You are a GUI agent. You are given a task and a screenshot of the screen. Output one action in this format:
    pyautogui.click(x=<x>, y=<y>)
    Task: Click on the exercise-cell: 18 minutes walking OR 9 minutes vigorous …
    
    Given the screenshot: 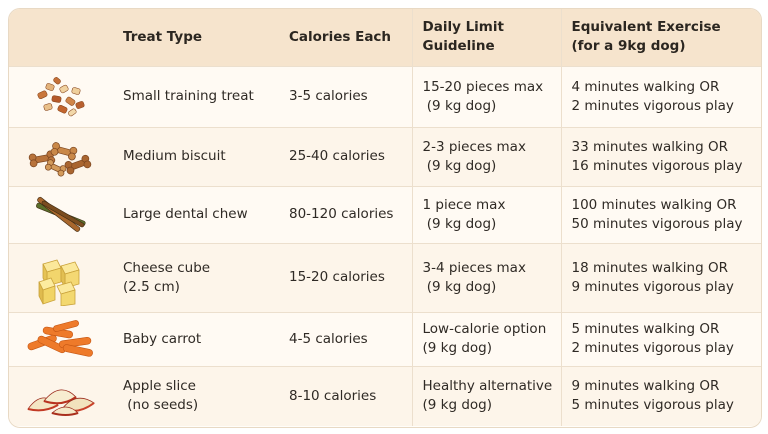 What is the action you would take?
    pyautogui.click(x=660, y=277)
    